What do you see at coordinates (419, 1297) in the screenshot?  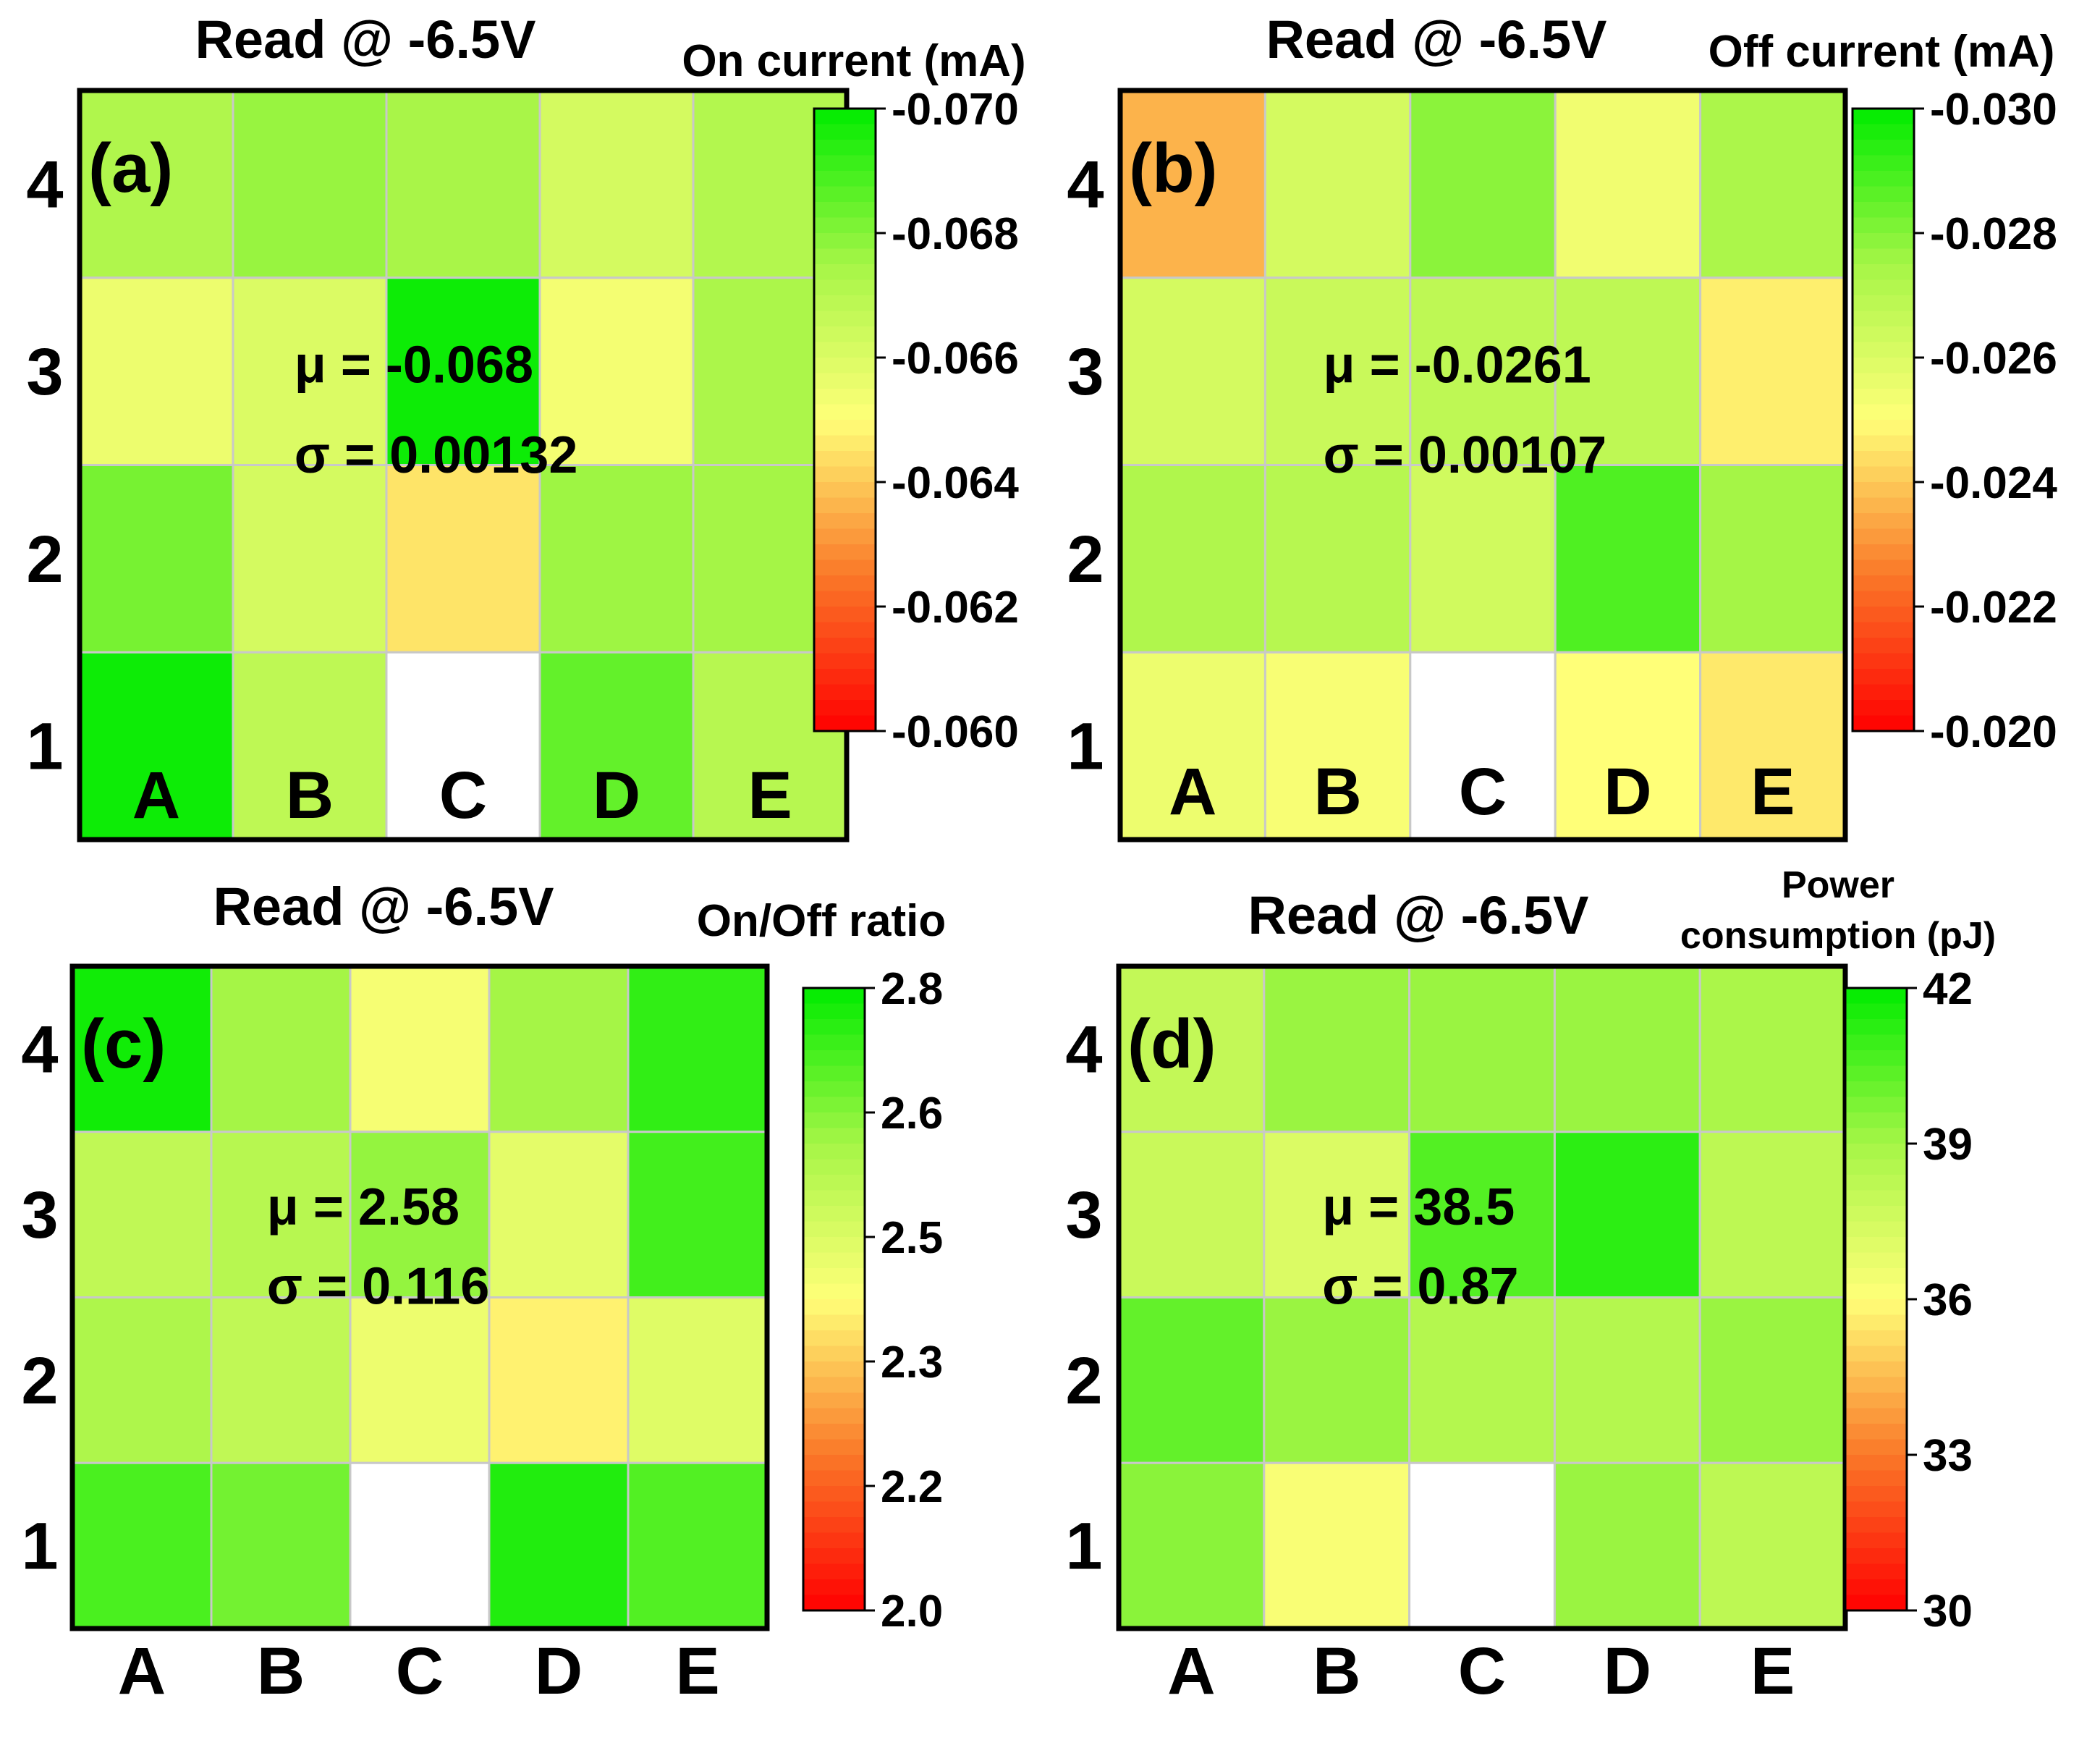 I see `plot-frame` at bounding box center [419, 1297].